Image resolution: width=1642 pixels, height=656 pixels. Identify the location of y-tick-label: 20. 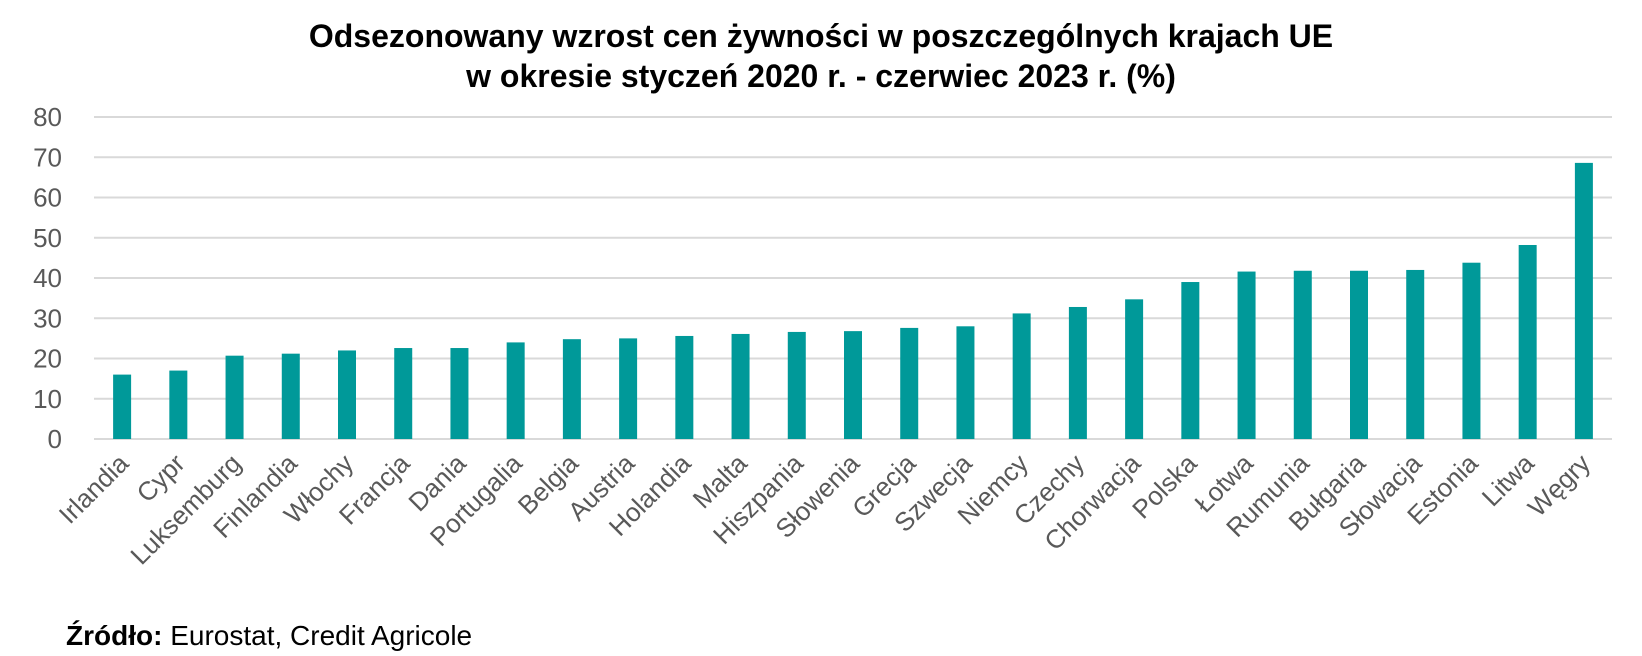
(47, 359).